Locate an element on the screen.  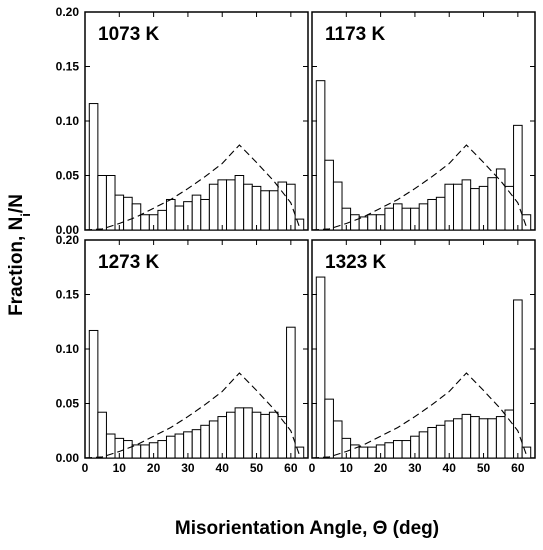
y-axis-title-tail: /N is located at coordinates (16, 203).